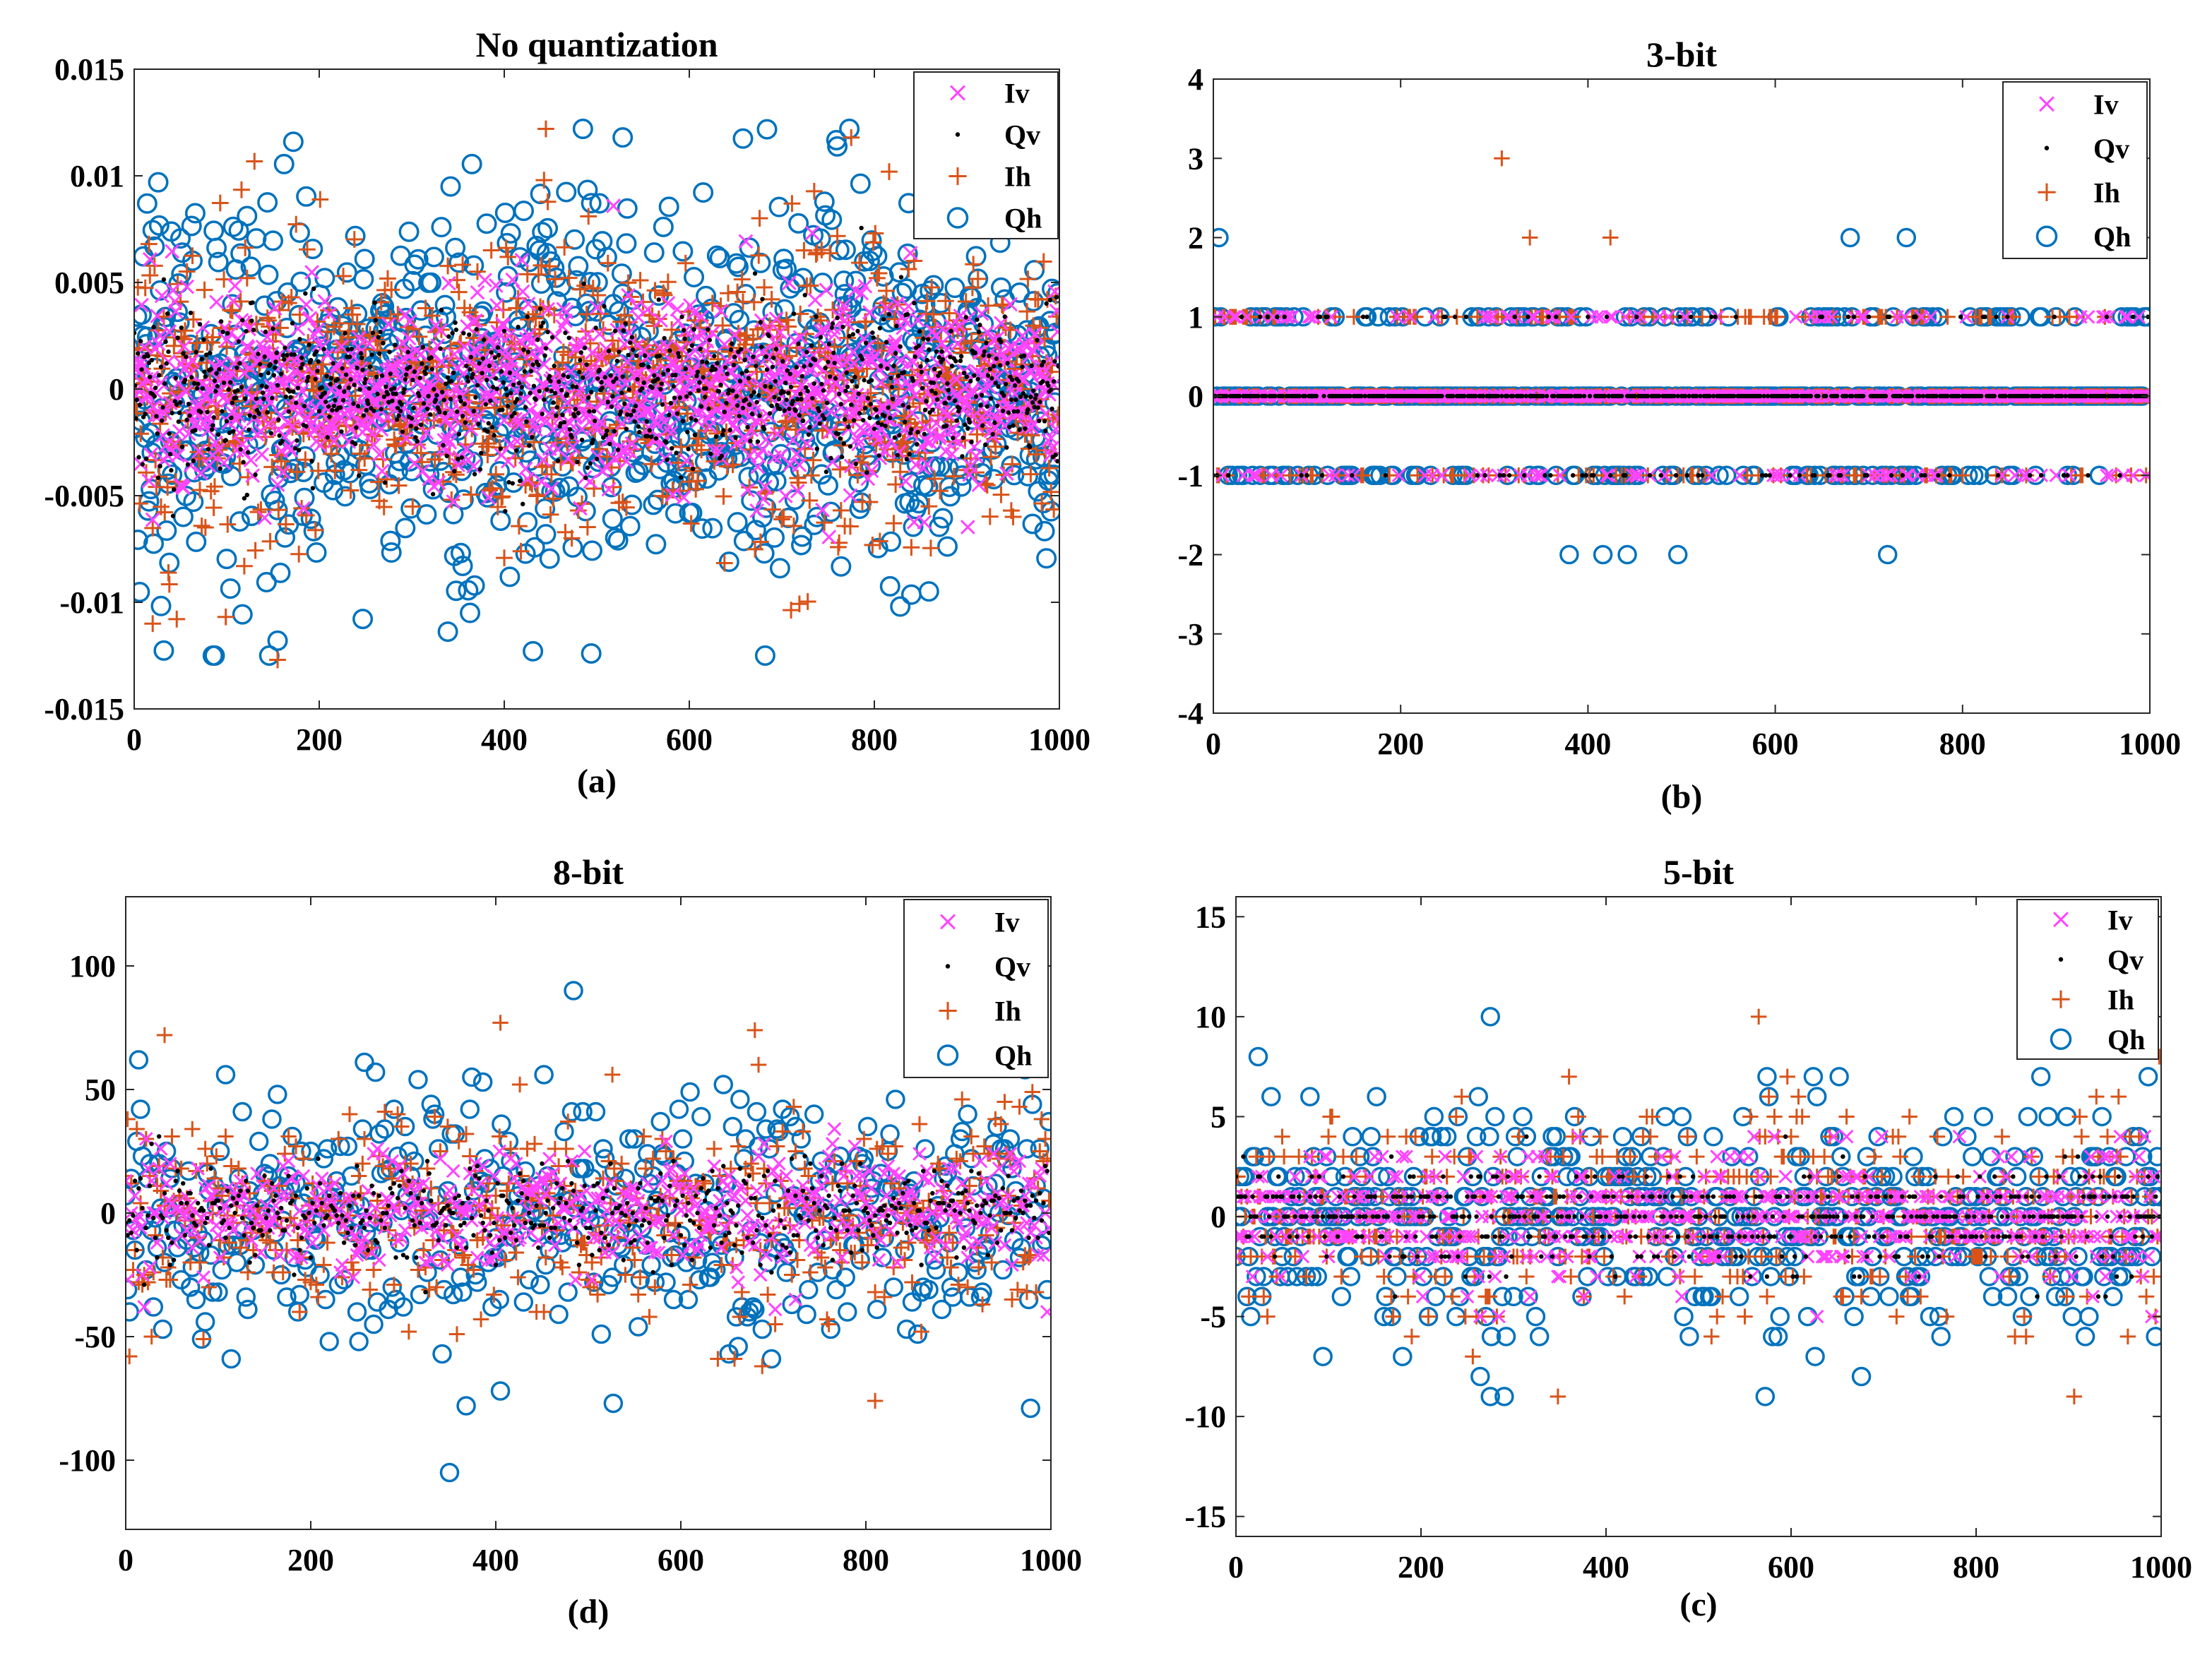 Image resolution: width=2212 pixels, height=1660 pixels. What do you see at coordinates (134, 739) in the screenshot?
I see `x-tick-label: 0` at bounding box center [134, 739].